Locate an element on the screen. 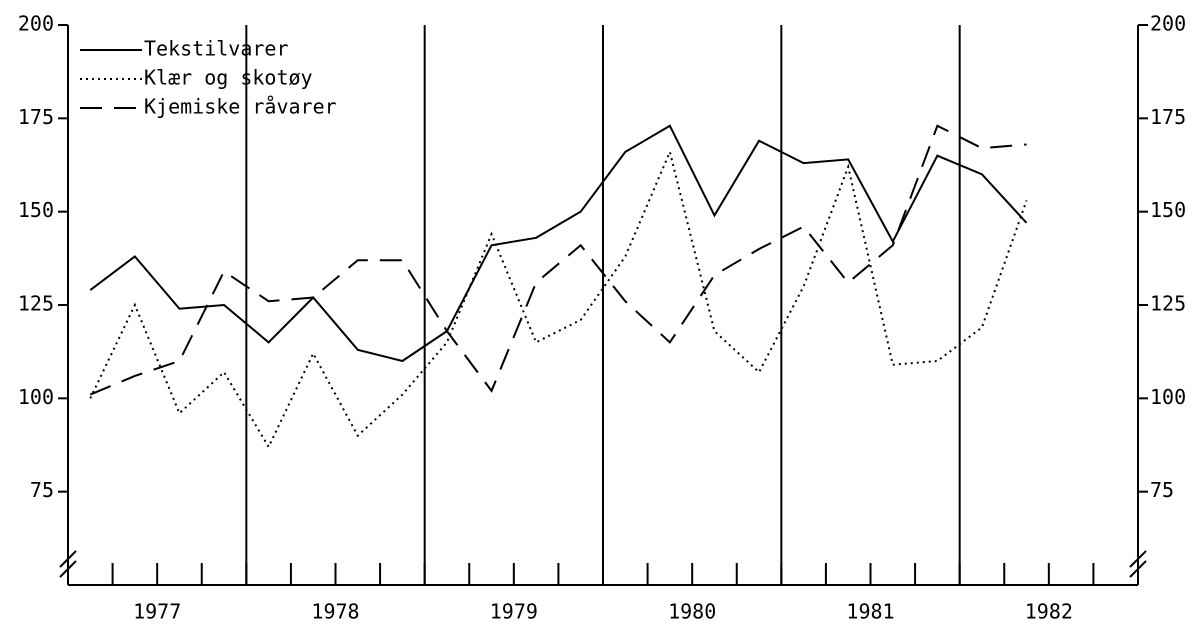 This screenshot has height=629, width=1202. y-tick-label: 175 is located at coordinates (36, 117).